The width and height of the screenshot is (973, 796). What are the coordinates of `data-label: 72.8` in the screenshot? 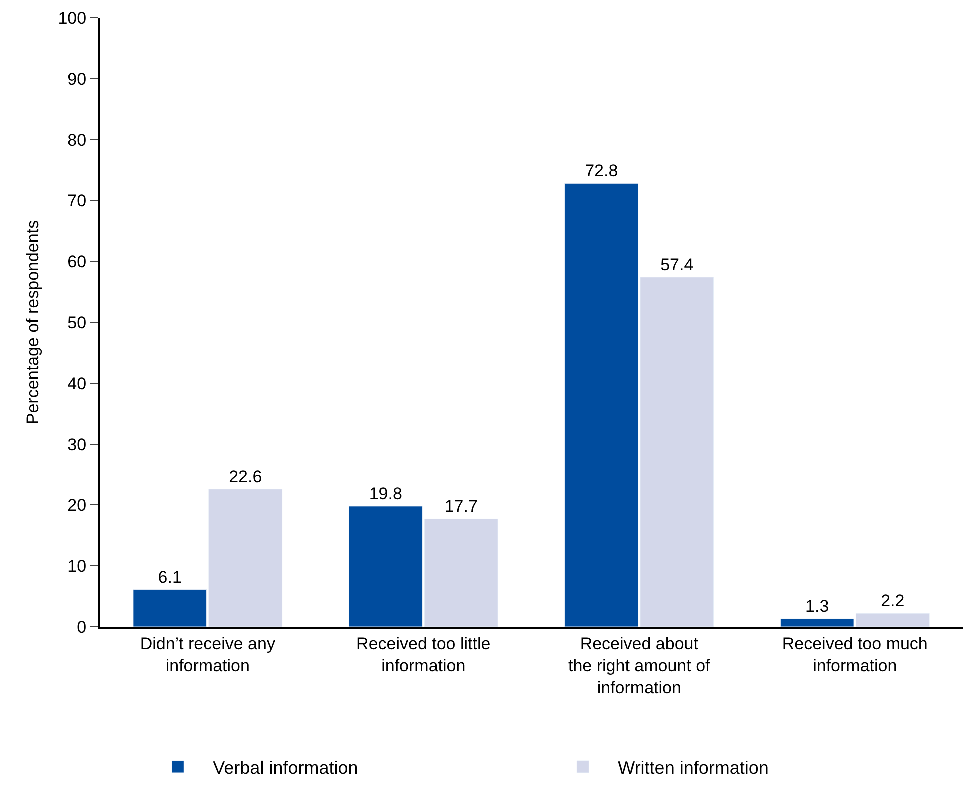 It's located at (601, 171).